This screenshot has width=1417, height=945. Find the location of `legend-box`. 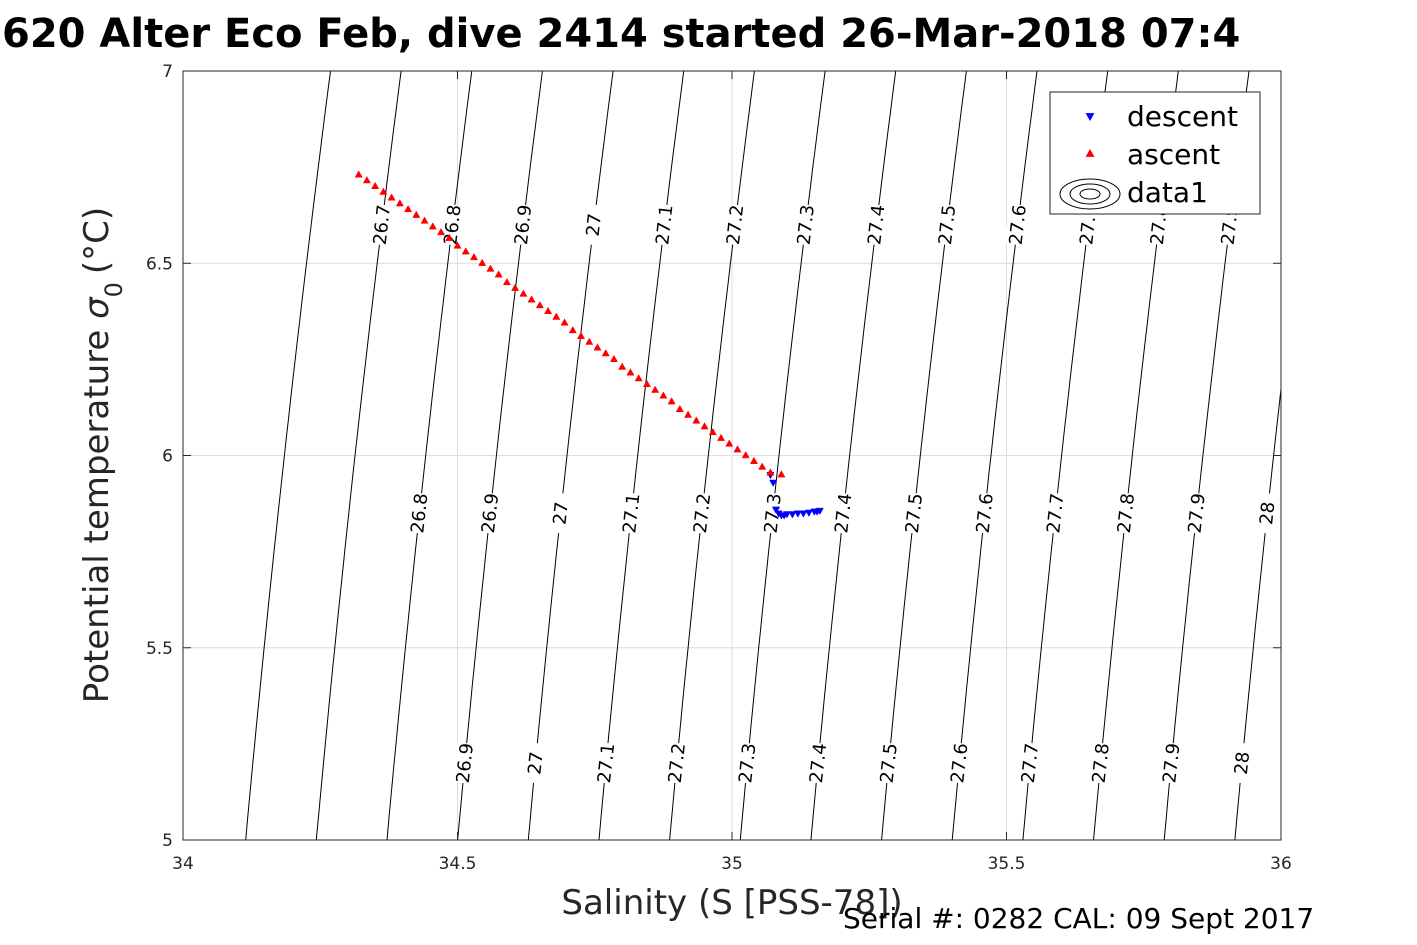

legend-box is located at coordinates (1155, 153).